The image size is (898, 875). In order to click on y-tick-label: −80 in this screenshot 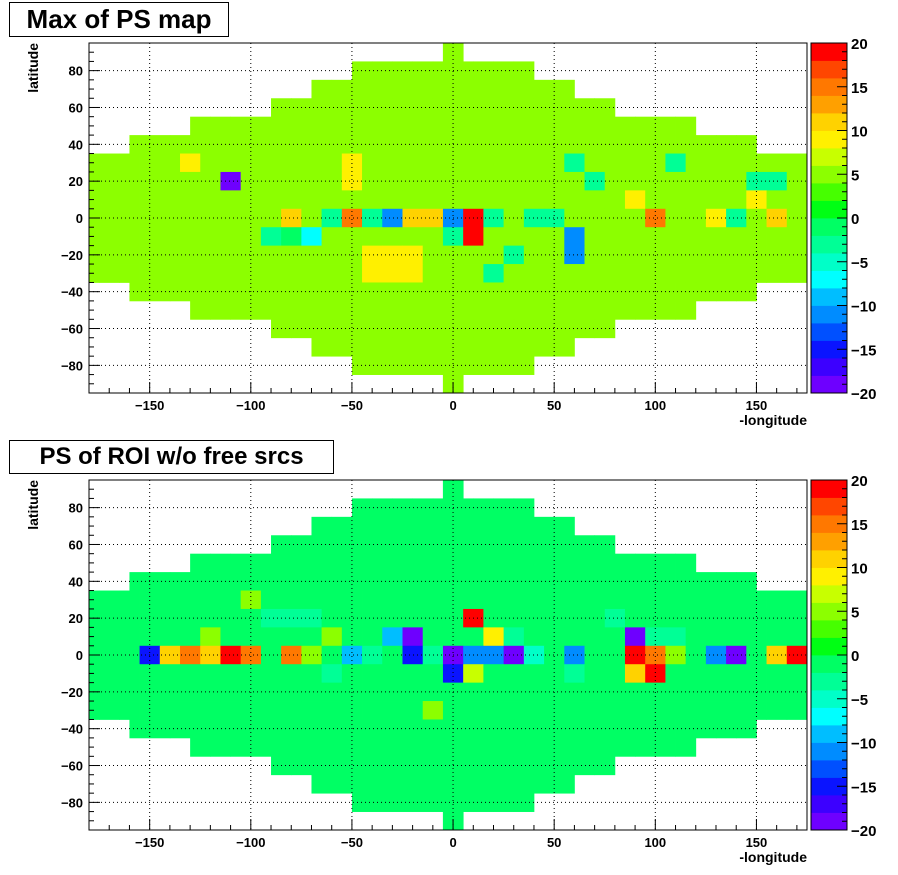, I will do `click(72, 802)`.